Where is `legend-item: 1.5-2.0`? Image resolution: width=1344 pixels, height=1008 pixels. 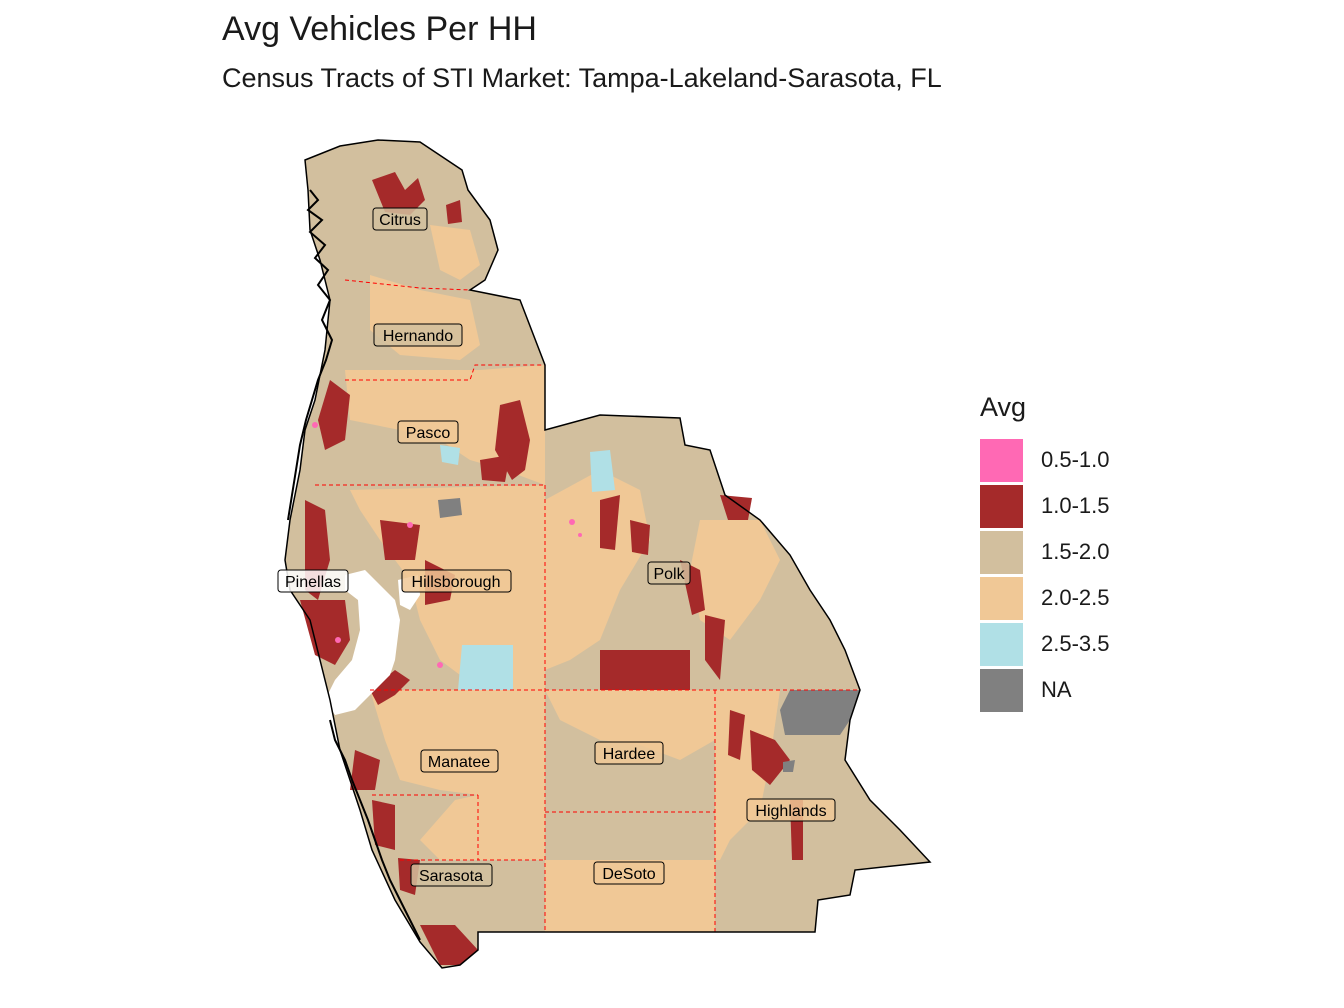 legend-item: 1.5-2.0 is located at coordinates (1045, 552).